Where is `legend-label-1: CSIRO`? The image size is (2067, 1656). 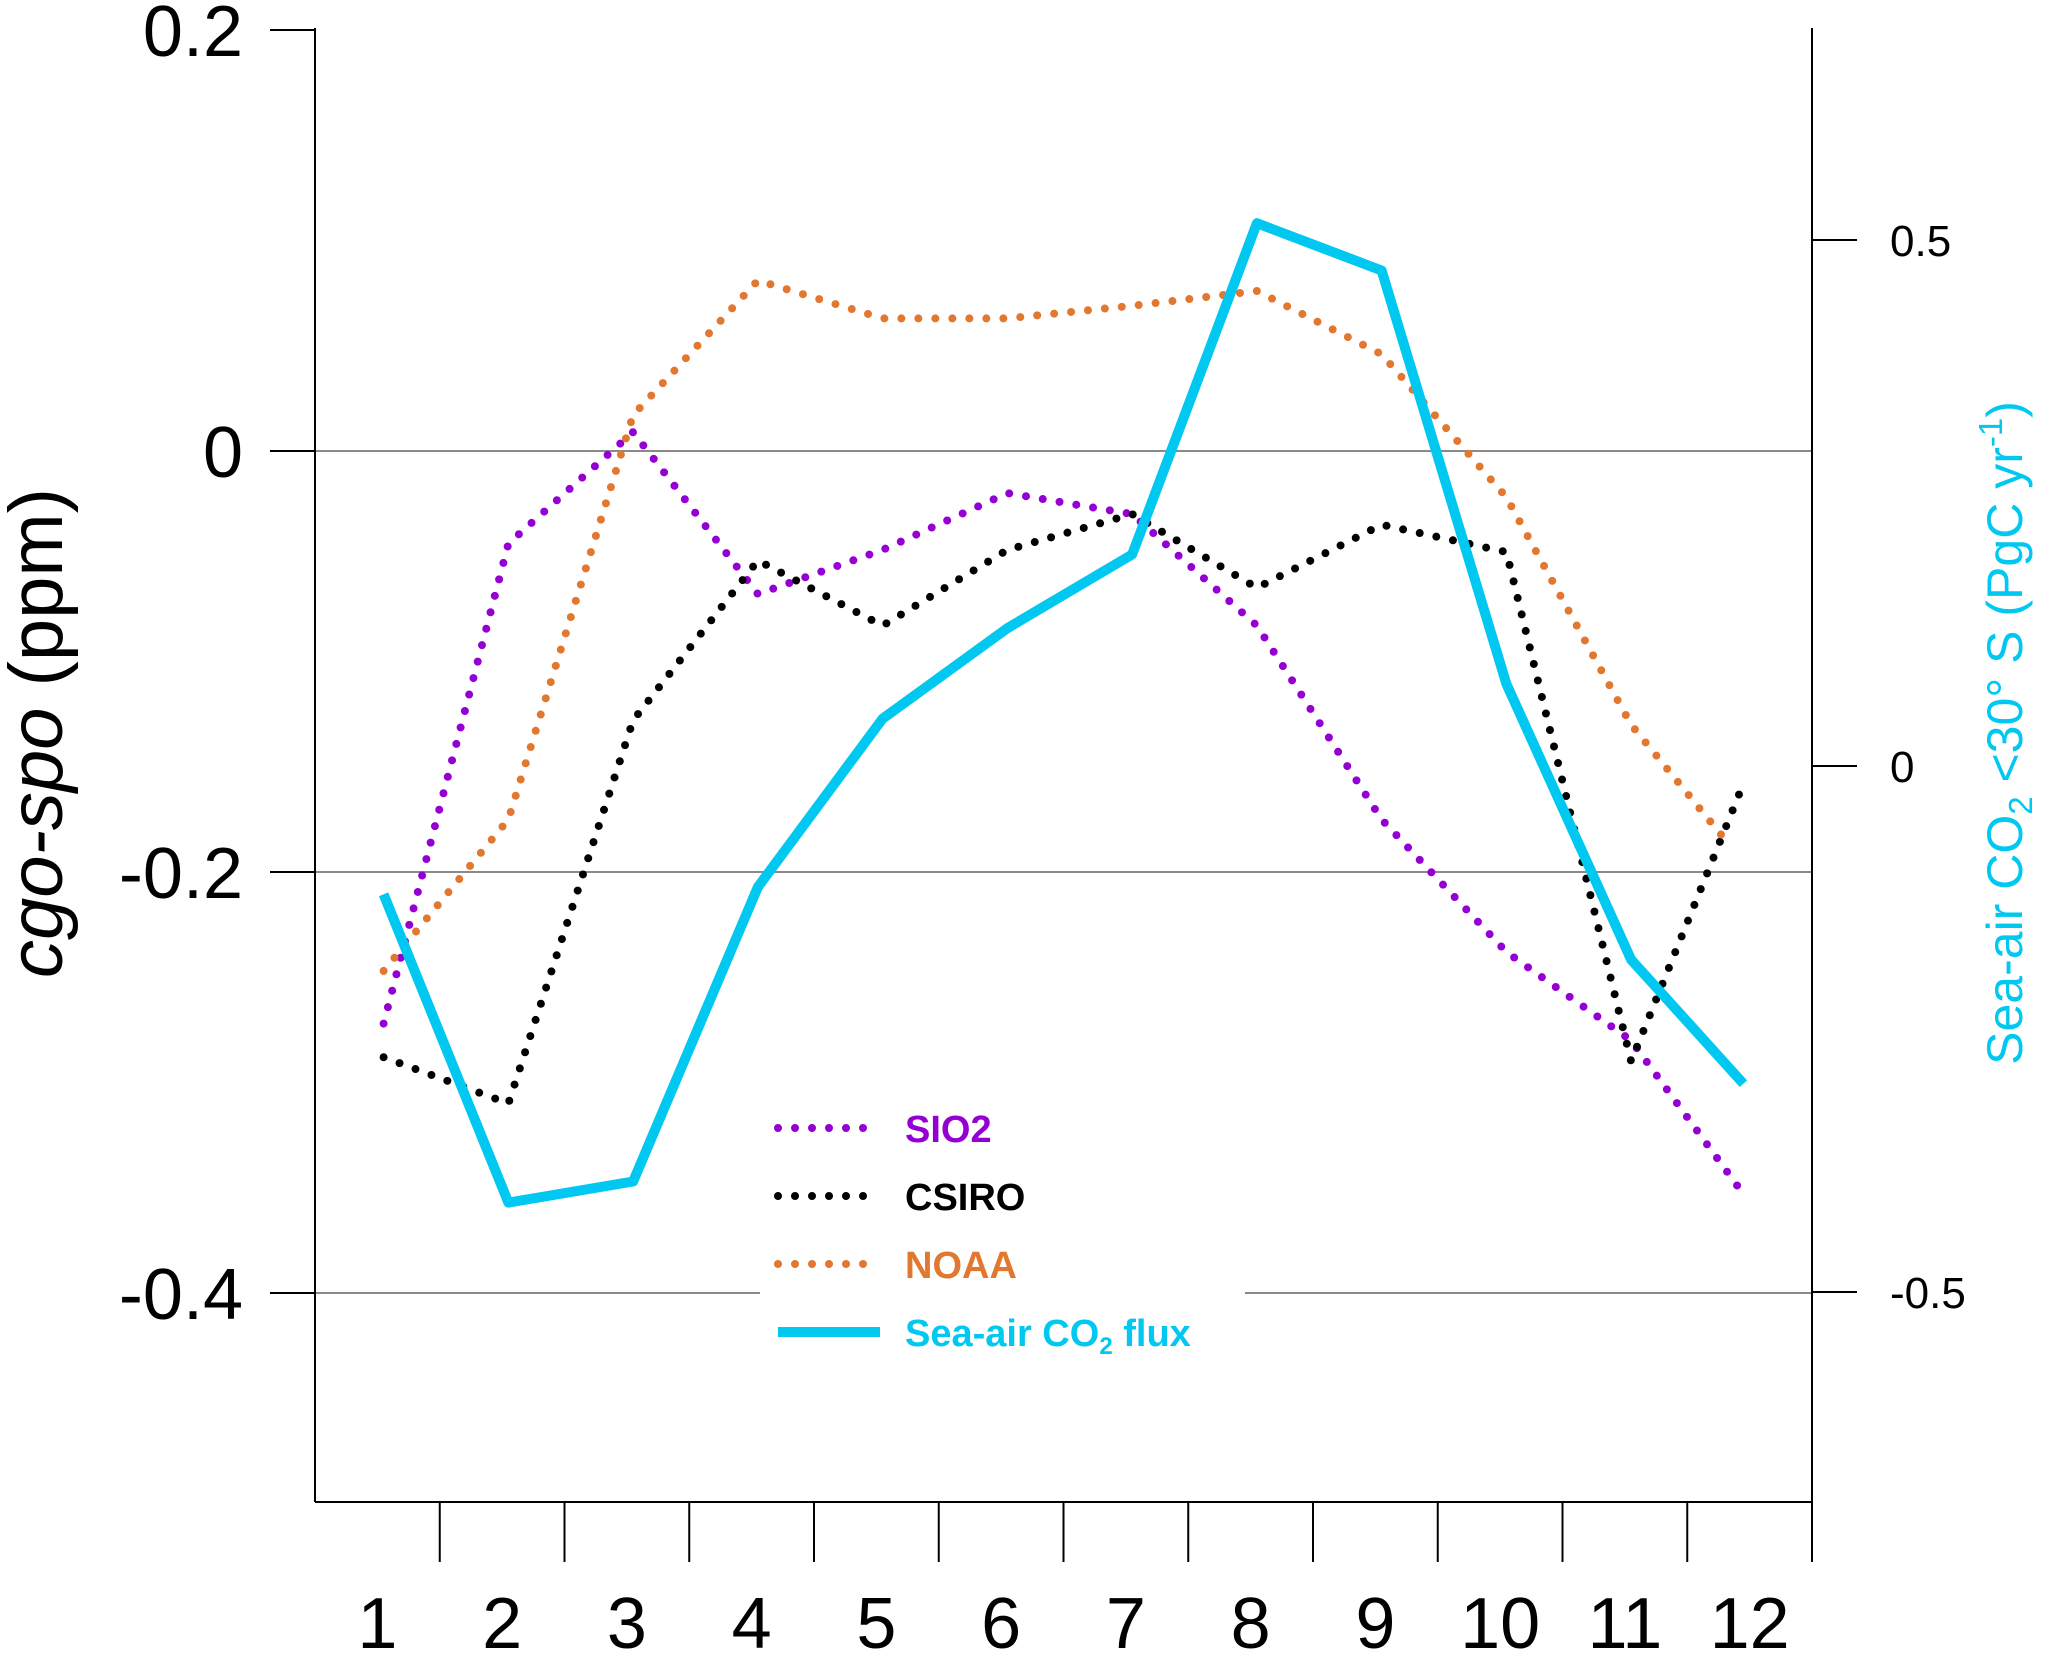 legend-label-1: CSIRO is located at coordinates (965, 1198).